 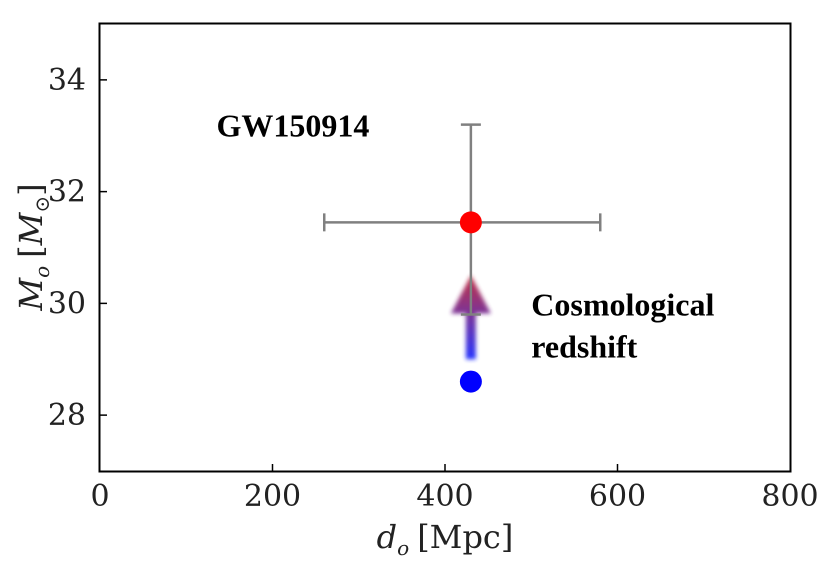 I want to click on observed-point, so click(x=470, y=222).